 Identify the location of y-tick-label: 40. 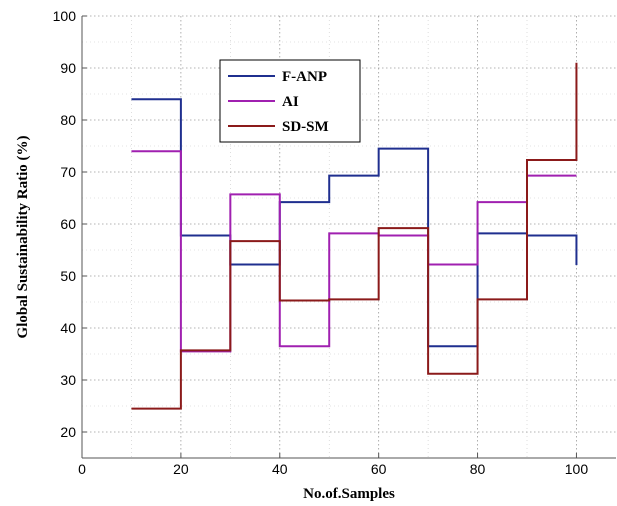
(68, 328).